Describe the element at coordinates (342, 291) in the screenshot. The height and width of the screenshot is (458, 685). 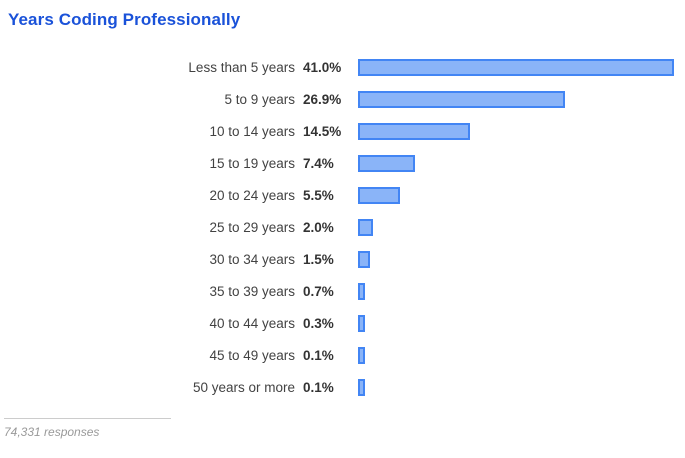
I see `chart-row: 35 to 39 years 0.7%` at that location.